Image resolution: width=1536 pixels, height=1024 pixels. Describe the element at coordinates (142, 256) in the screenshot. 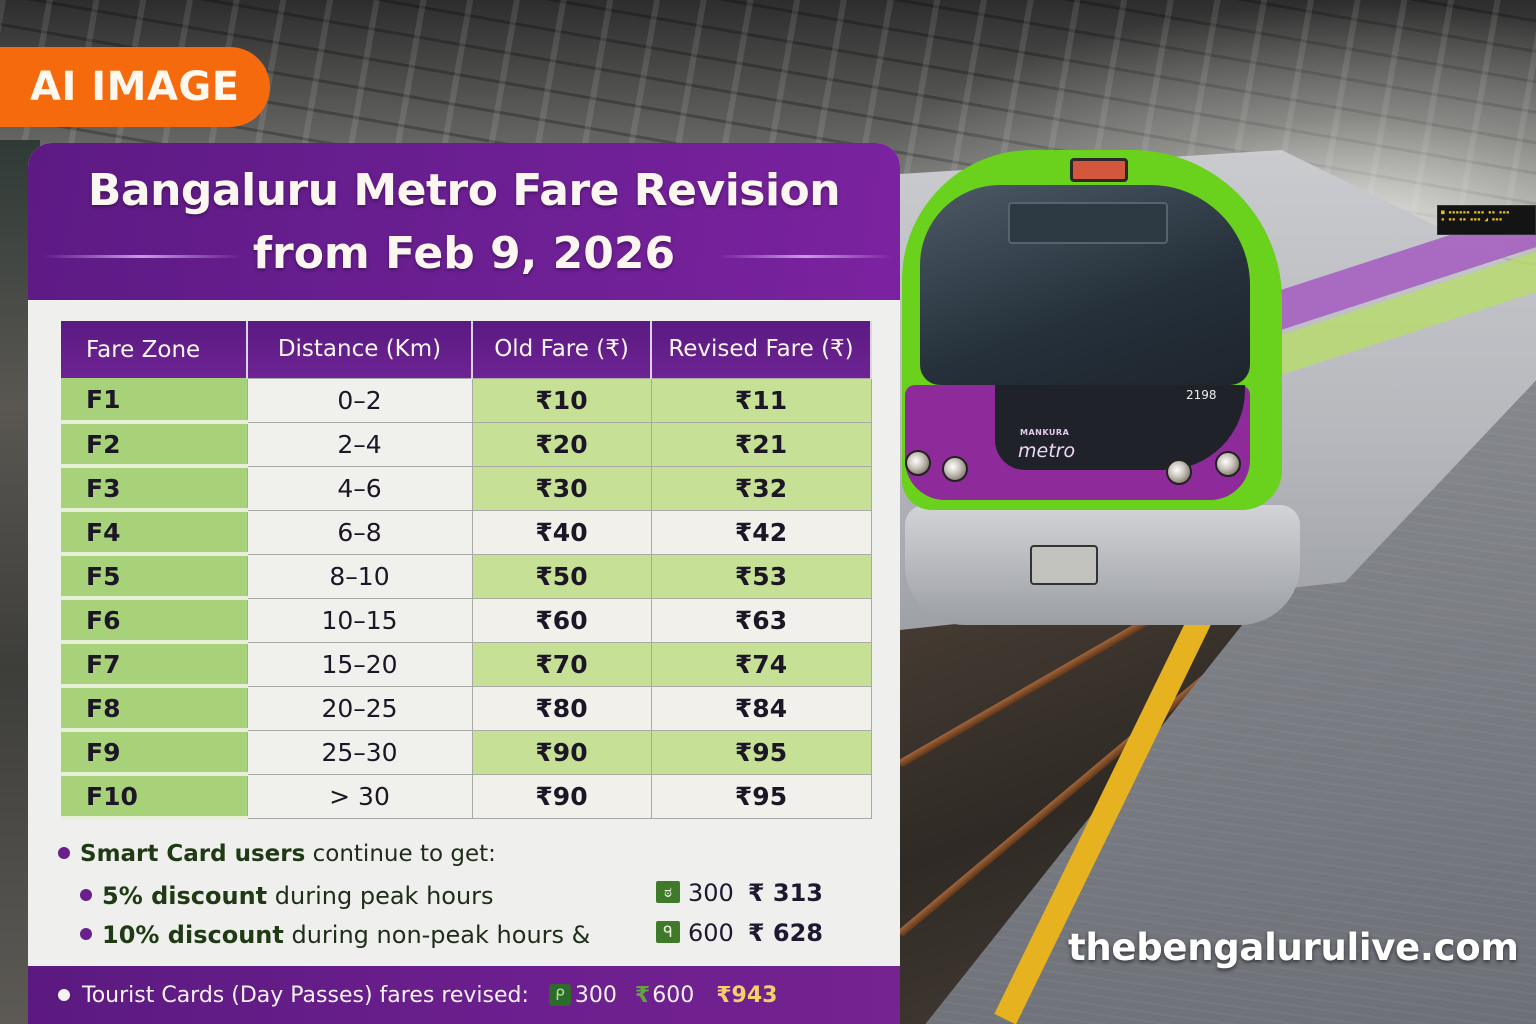

I see `title-divider-left` at that location.